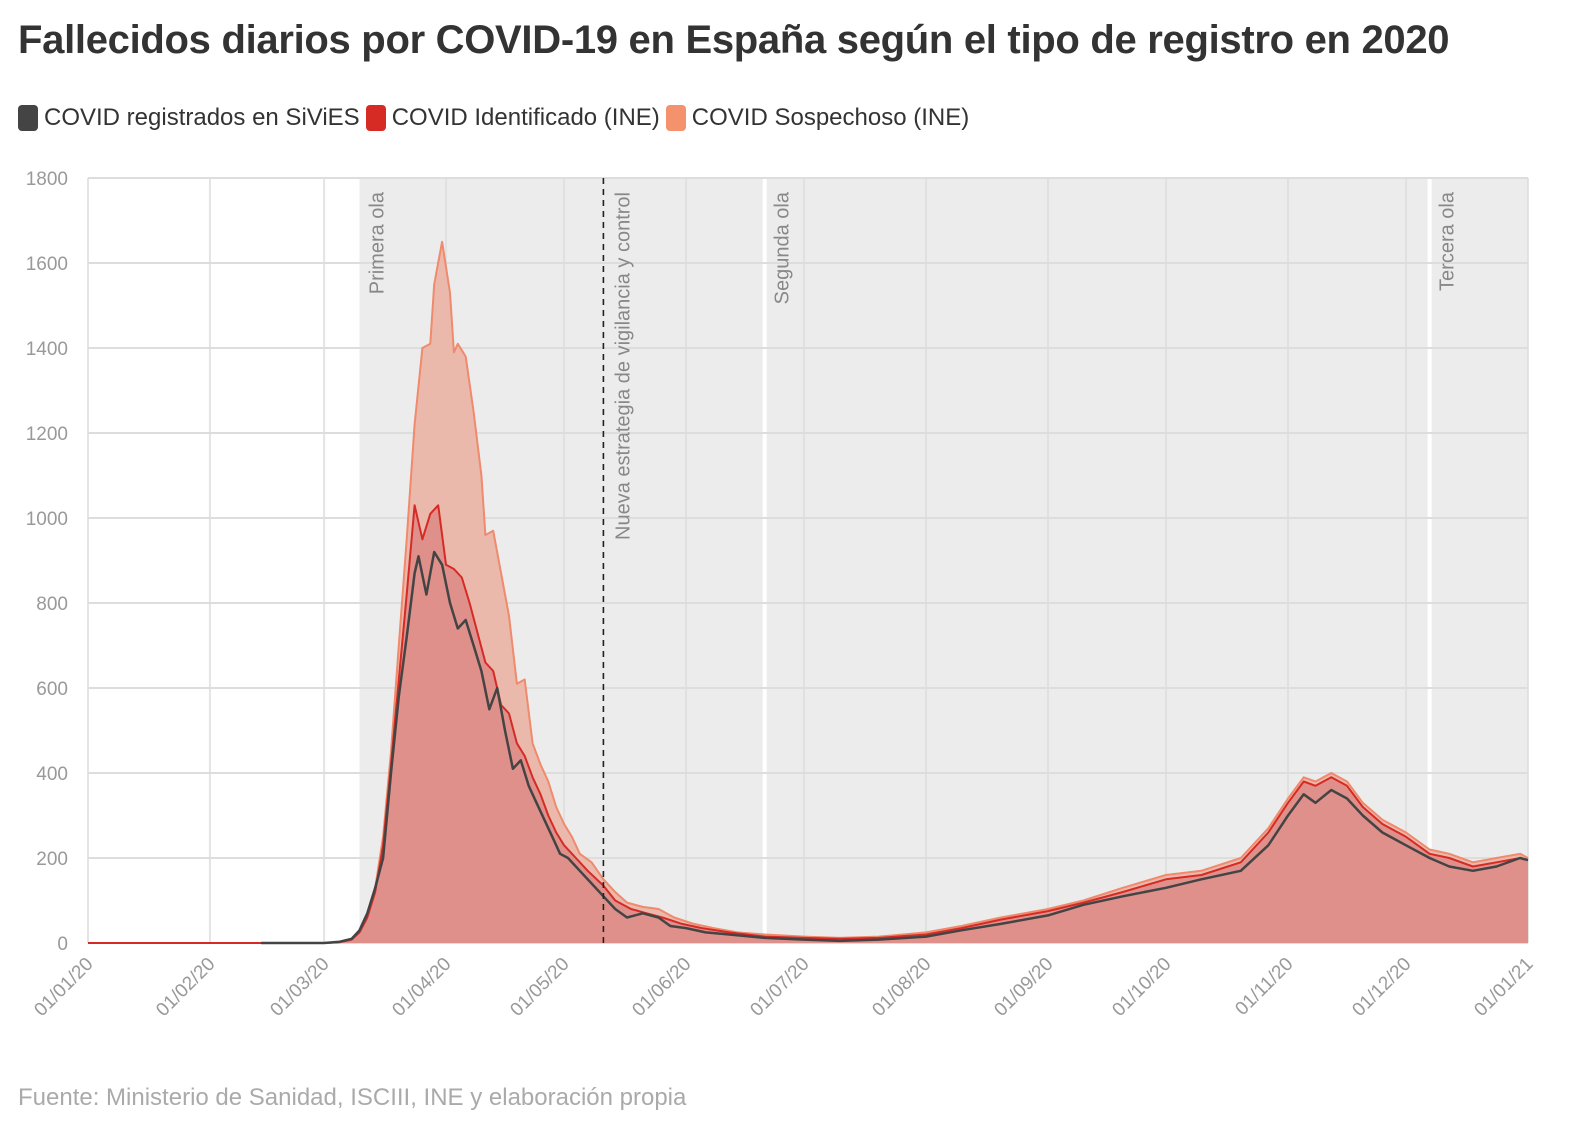 The width and height of the screenshot is (1586, 1144). I want to click on x-tick-label: 01/03/20, so click(299, 987).